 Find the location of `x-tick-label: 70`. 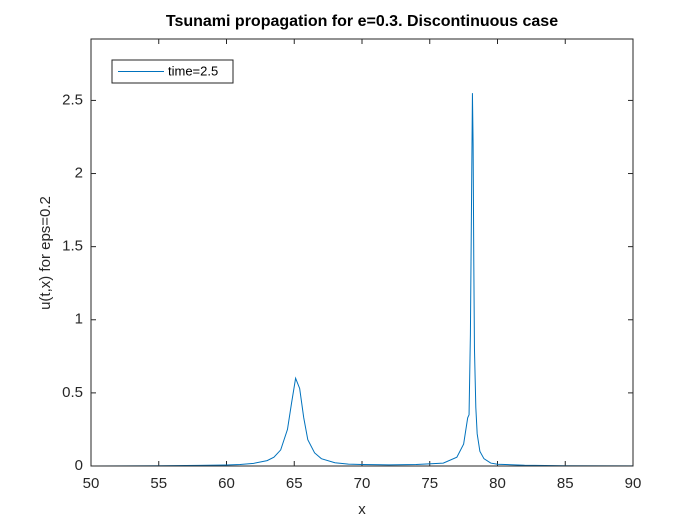

x-tick-label: 70 is located at coordinates (362, 483).